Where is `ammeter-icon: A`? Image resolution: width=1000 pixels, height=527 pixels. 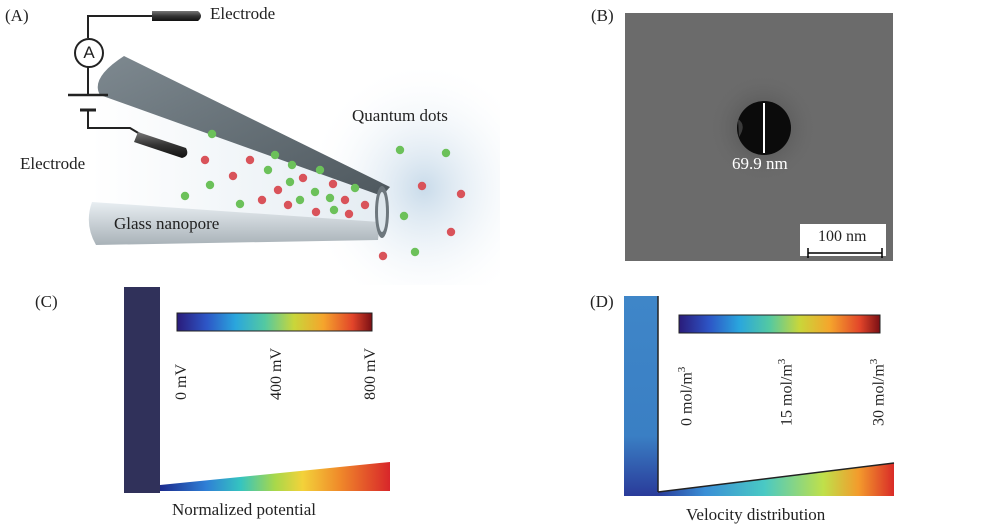
ammeter-icon: A is located at coordinates (89, 53).